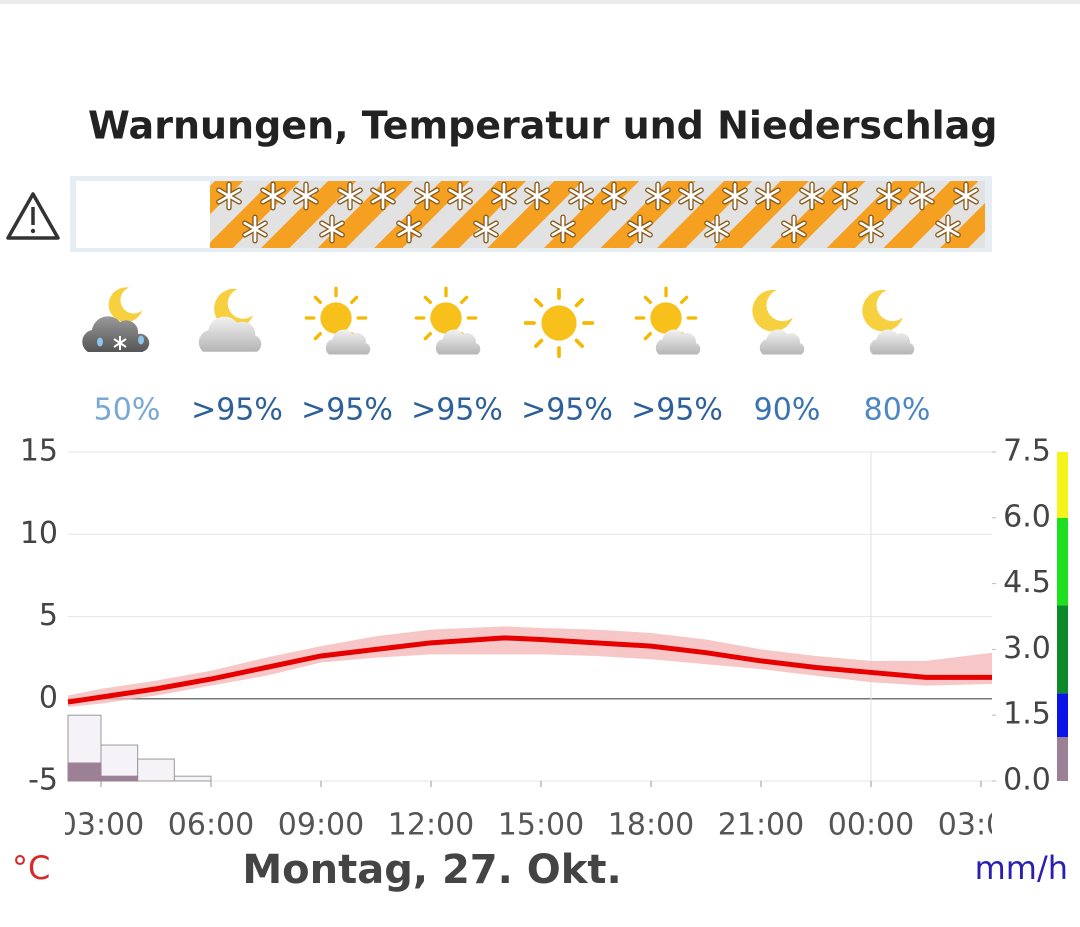 This screenshot has height=927, width=1080. I want to click on y2-unit: mm/h, so click(1021, 868).